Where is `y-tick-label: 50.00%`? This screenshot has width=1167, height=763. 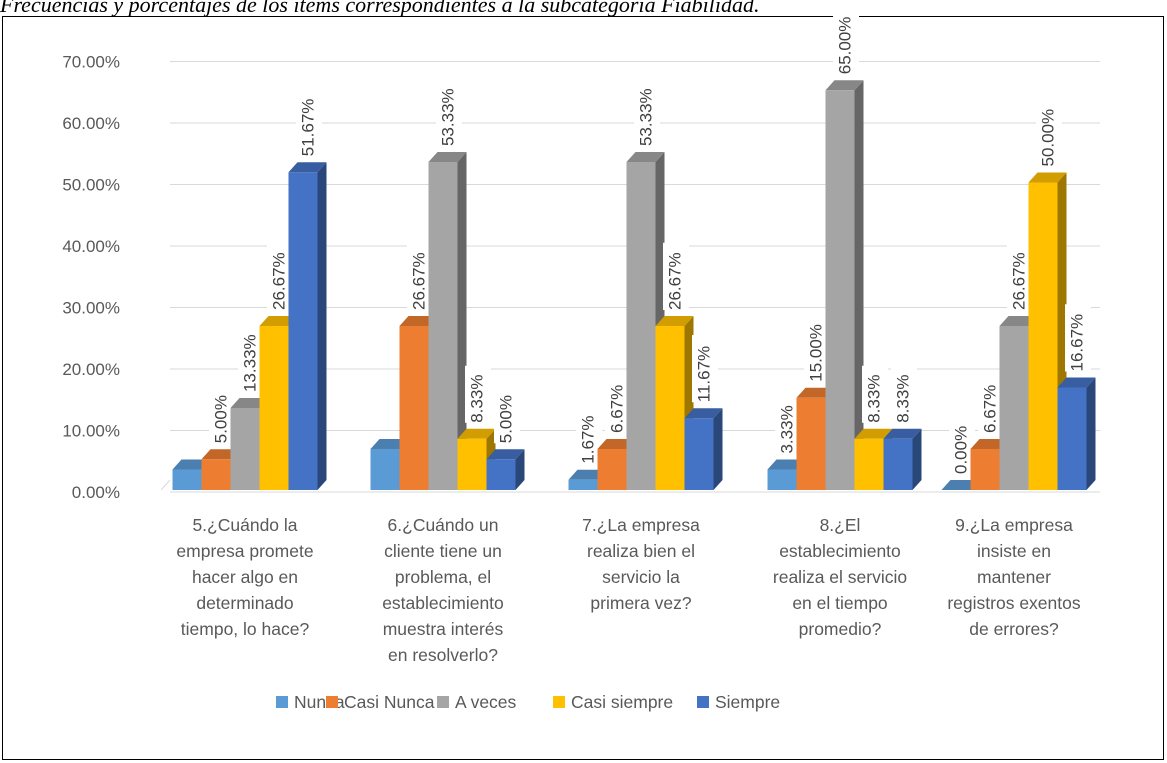 y-tick-label: 50.00% is located at coordinates (91, 185).